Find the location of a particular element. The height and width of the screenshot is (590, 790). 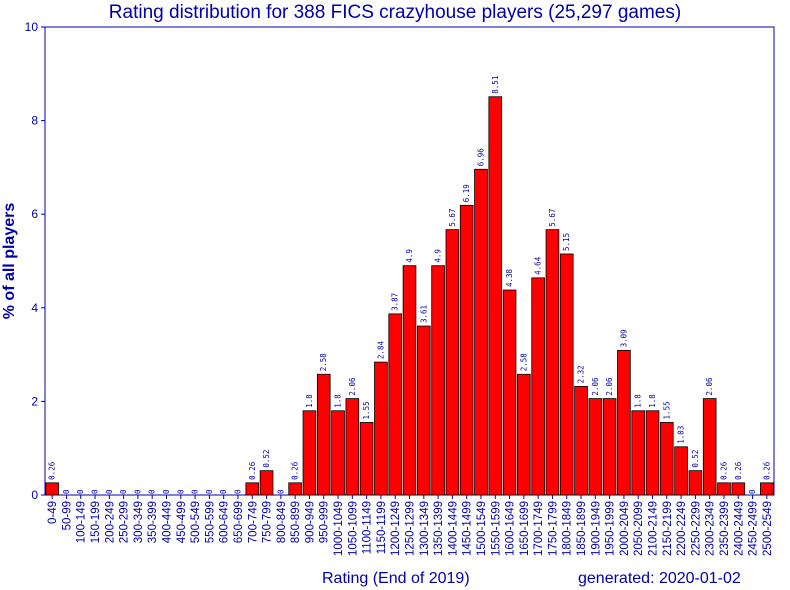

bar-value-label: 1.03 is located at coordinates (681, 435).